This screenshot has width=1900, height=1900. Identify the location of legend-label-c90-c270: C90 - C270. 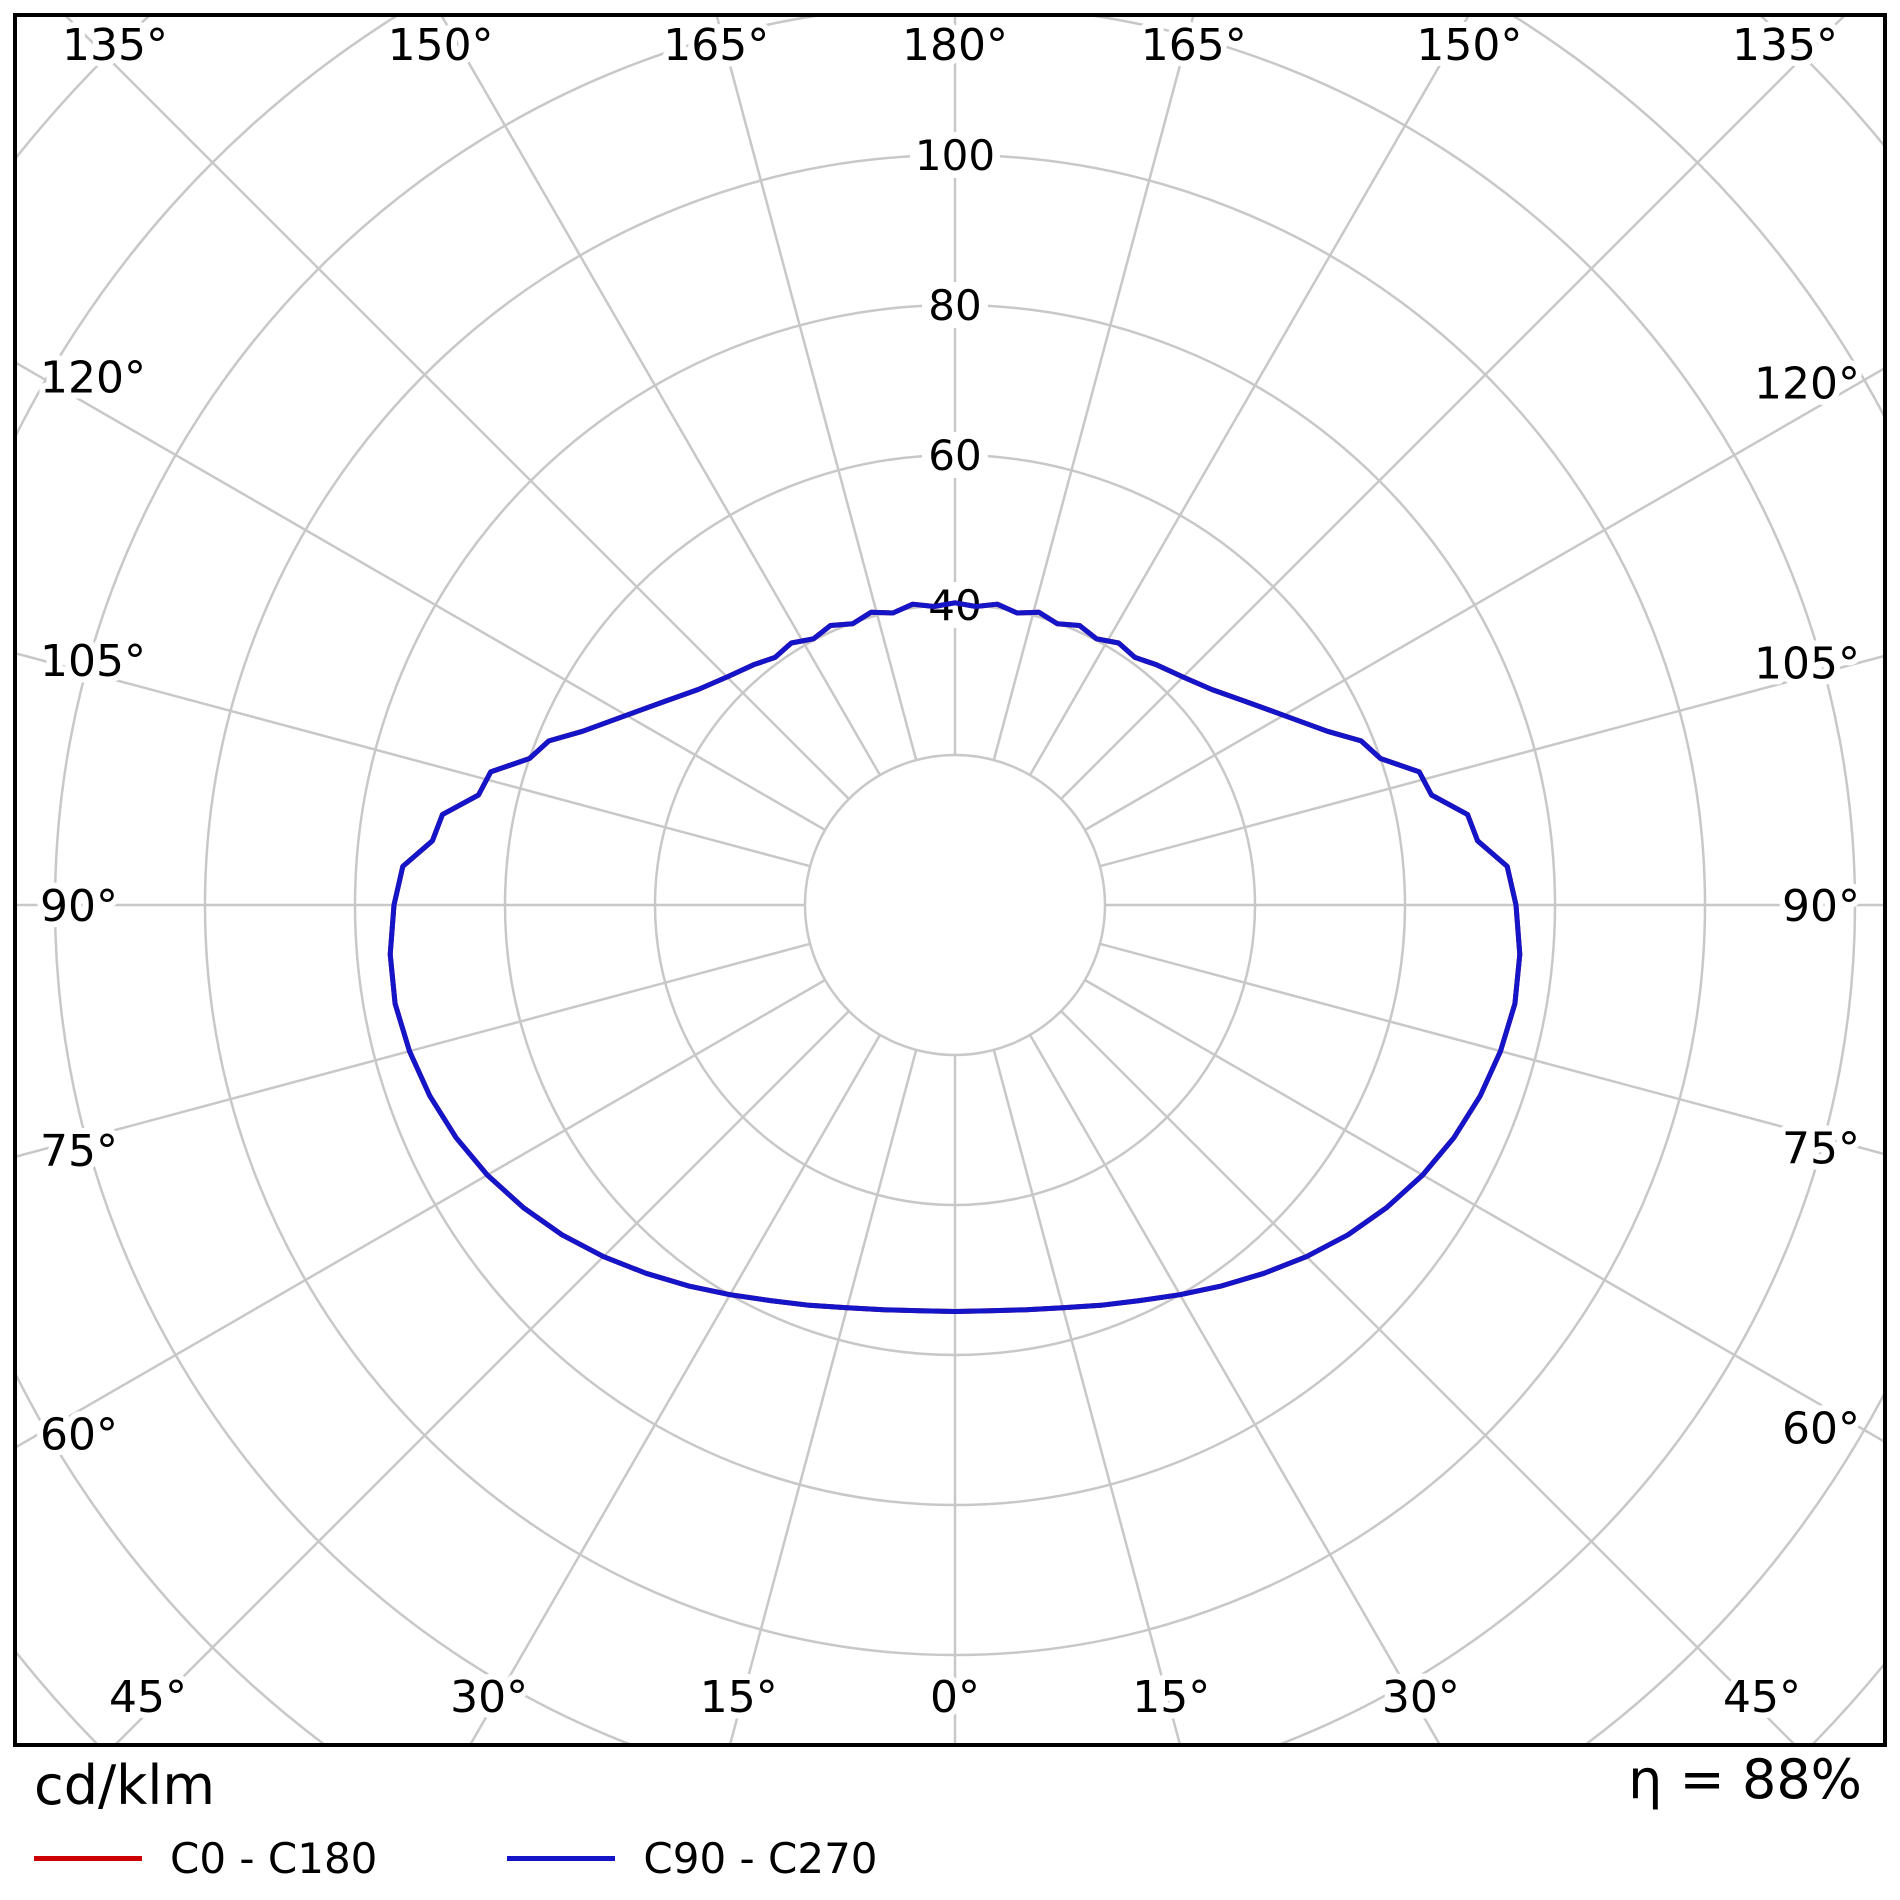
(760, 1858).